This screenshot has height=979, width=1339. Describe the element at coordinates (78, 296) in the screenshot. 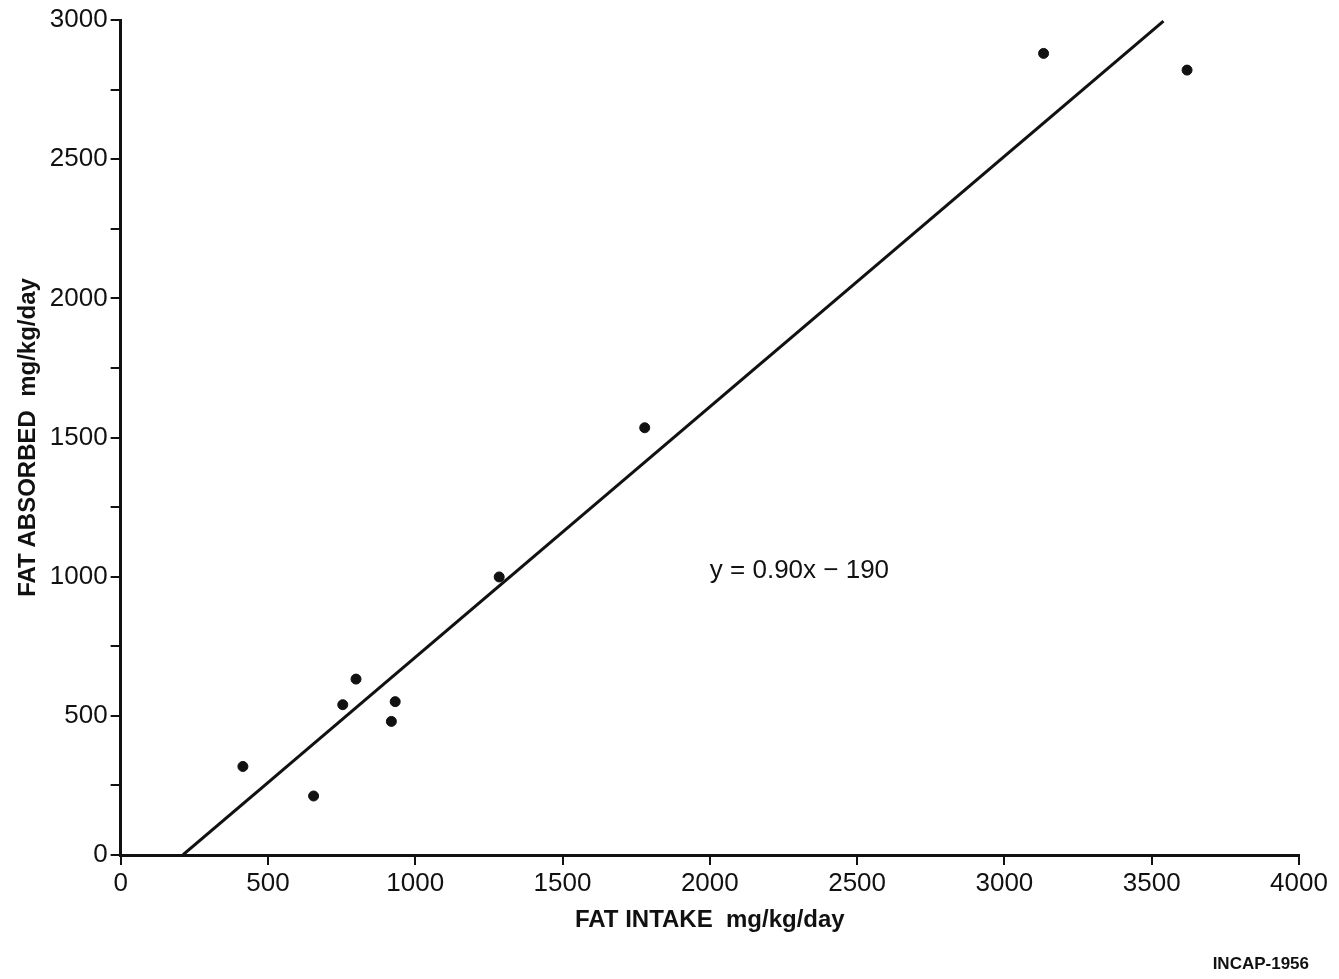

I see `y-tick-label: 2000` at that location.